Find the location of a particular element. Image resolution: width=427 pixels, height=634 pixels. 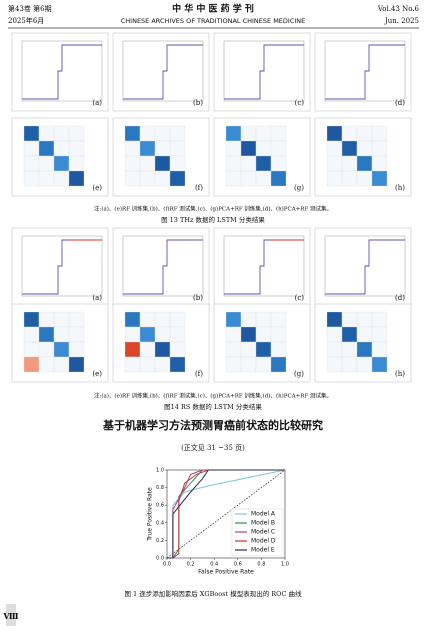

date: Jun. 2025 is located at coordinates (401, 21).